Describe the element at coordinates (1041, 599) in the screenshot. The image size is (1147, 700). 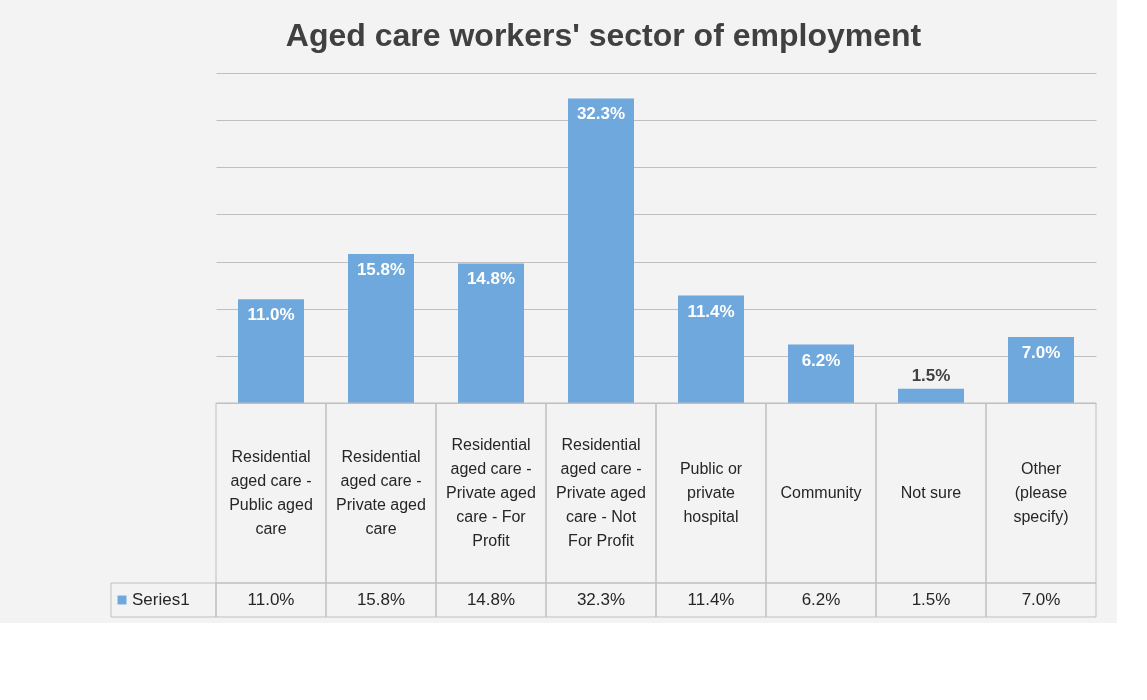
I see `data-label: 7.0%` at that location.